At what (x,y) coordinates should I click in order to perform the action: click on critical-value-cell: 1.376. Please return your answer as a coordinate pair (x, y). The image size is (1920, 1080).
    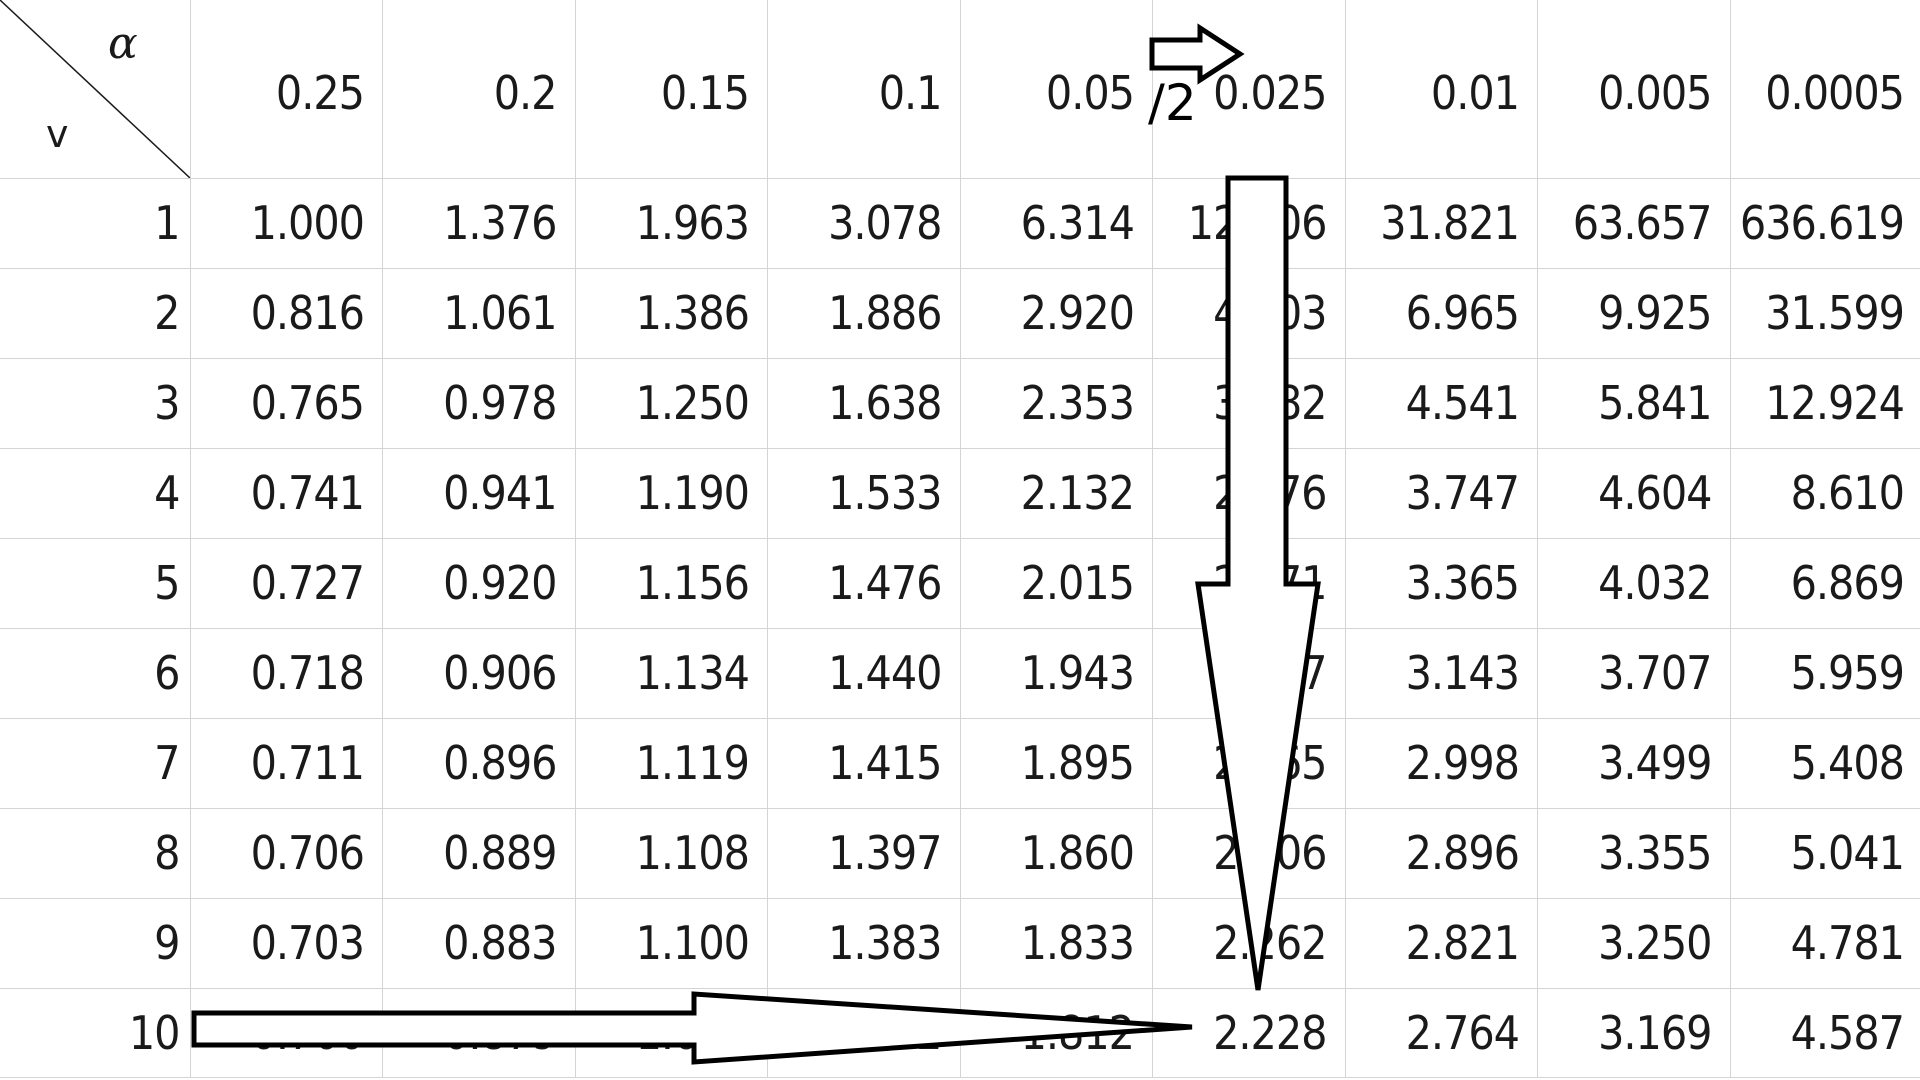
    Looking at the image, I should click on (479, 223).